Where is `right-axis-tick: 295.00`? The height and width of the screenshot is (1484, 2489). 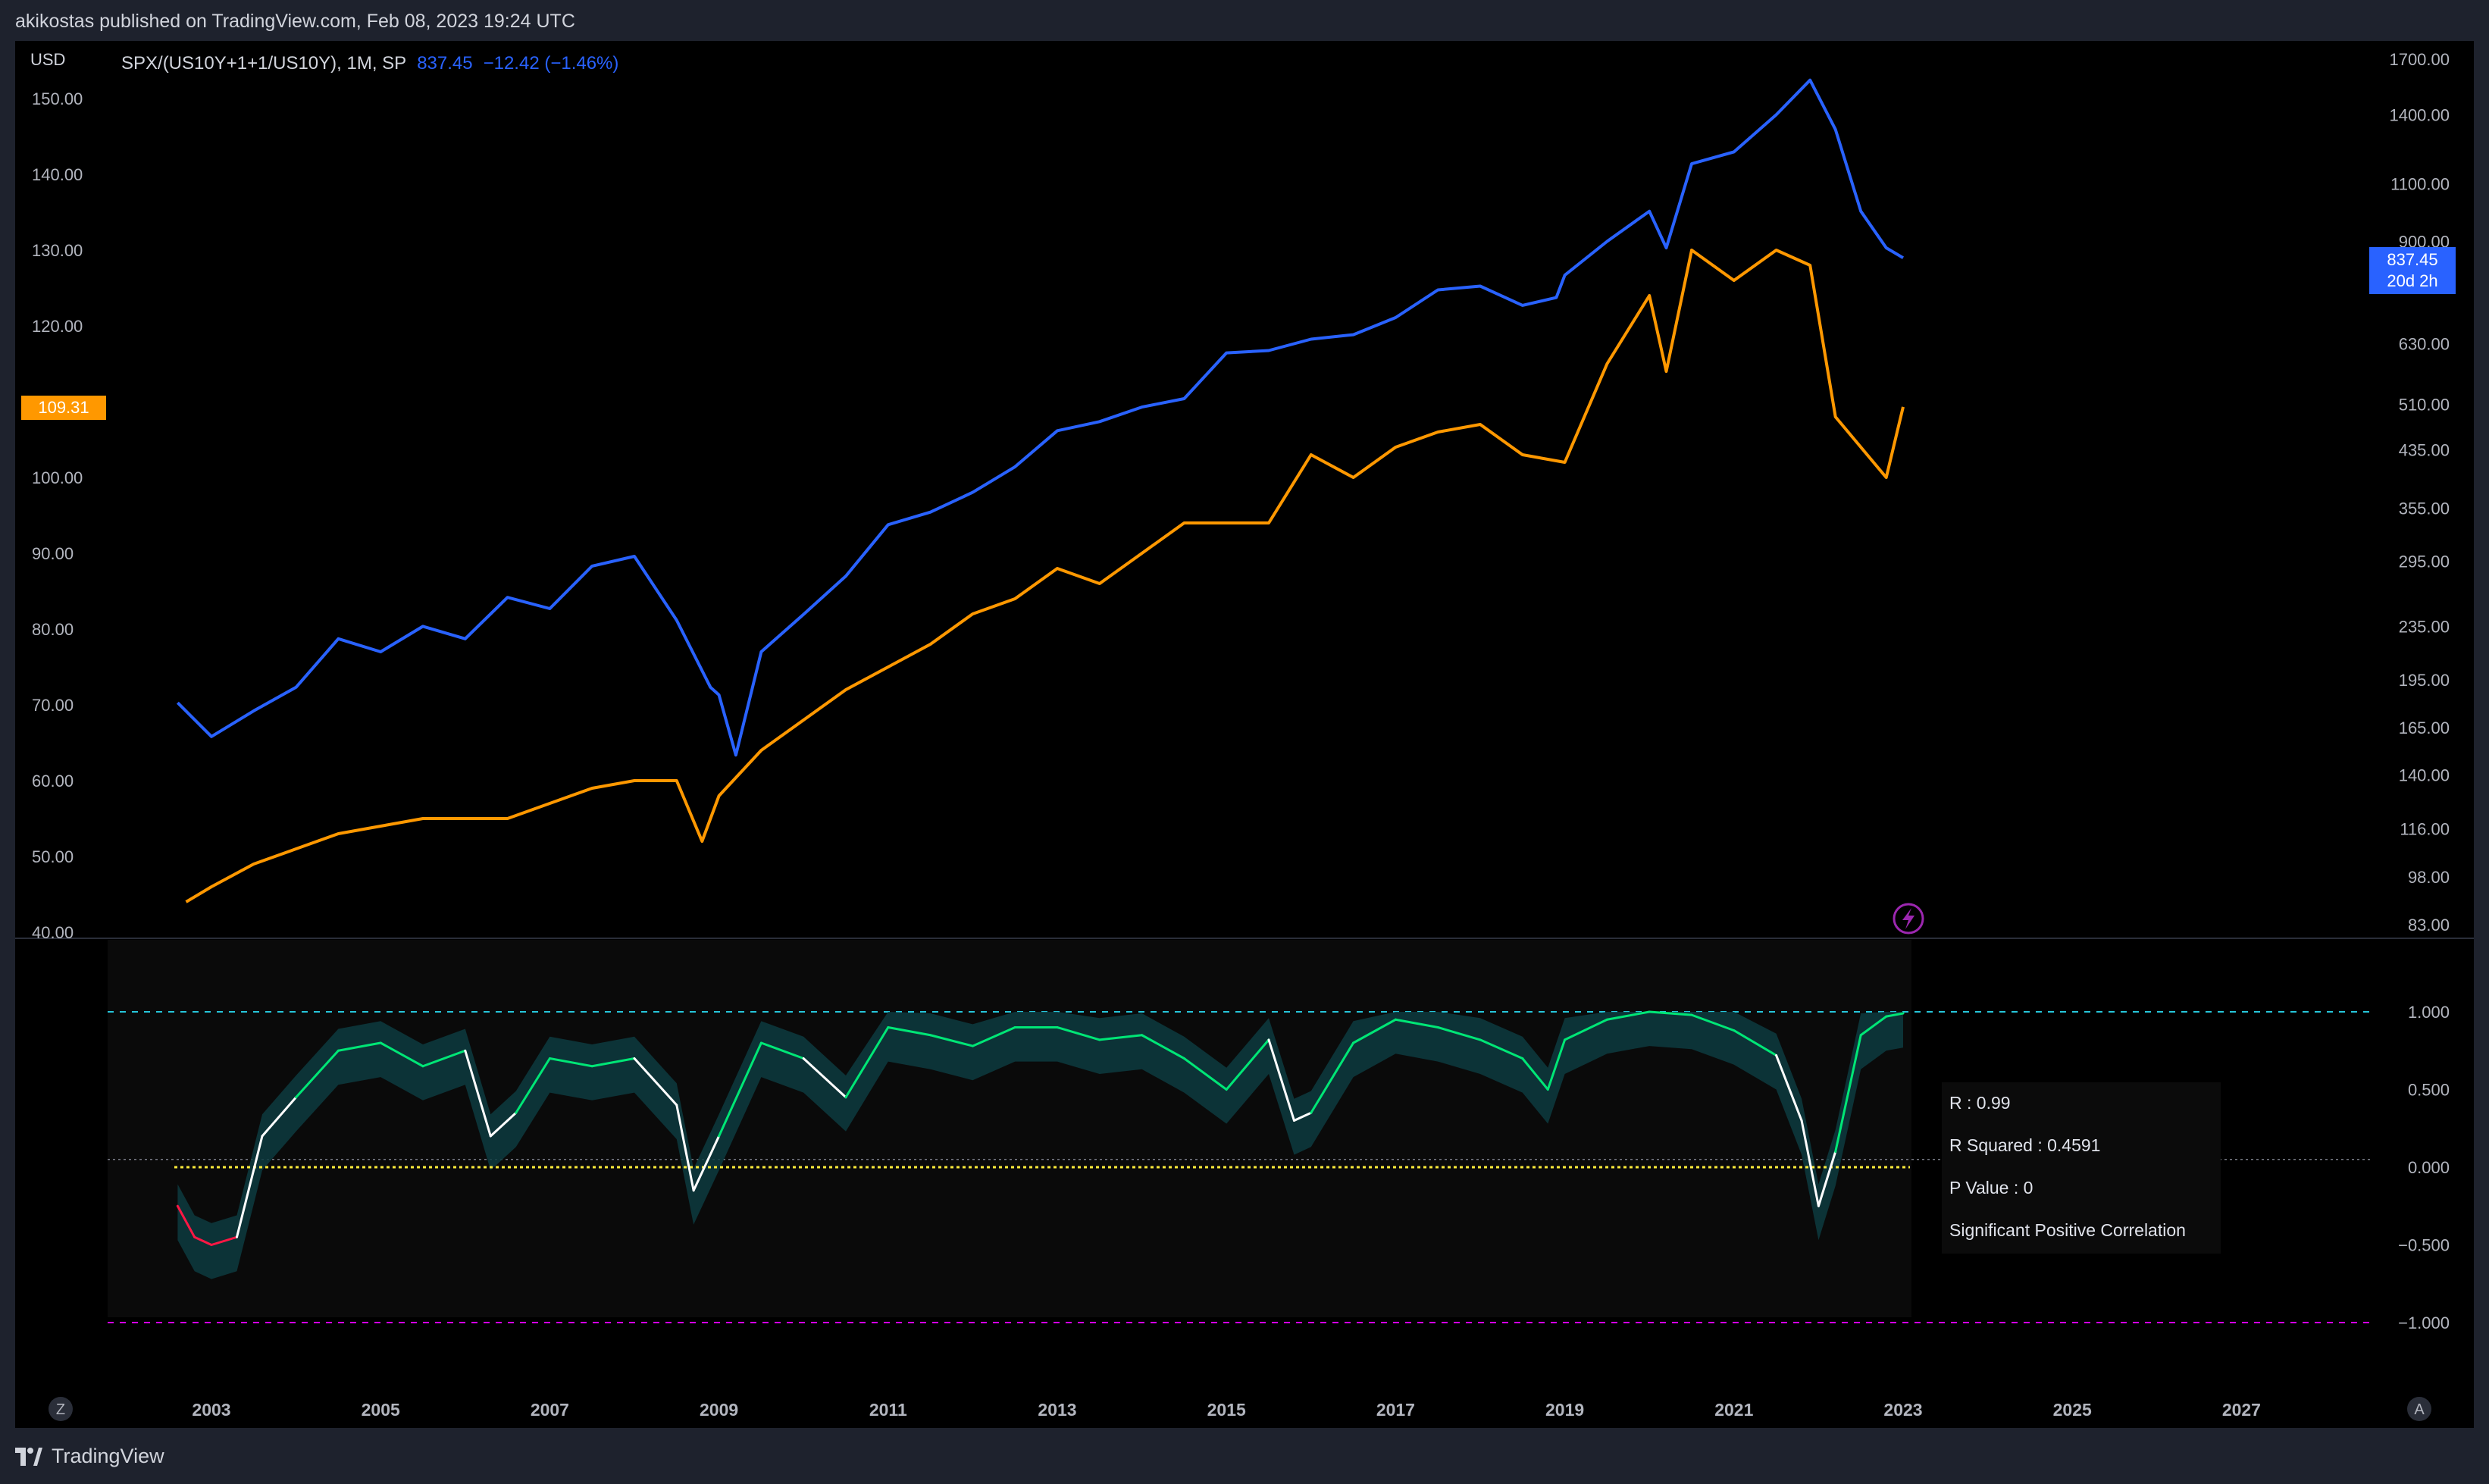 right-axis-tick: 295.00 is located at coordinates (2424, 561).